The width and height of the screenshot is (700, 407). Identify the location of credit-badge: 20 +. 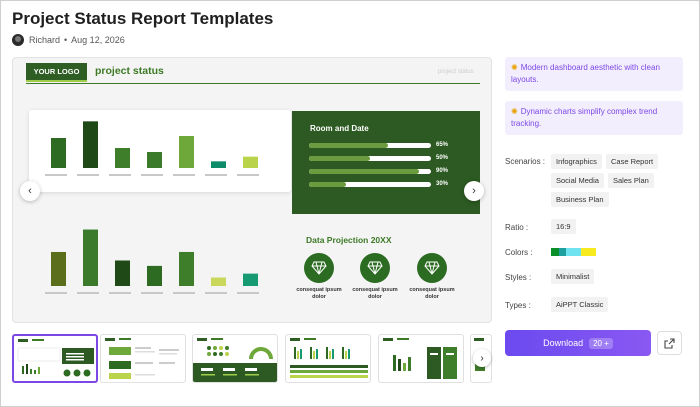
(601, 343).